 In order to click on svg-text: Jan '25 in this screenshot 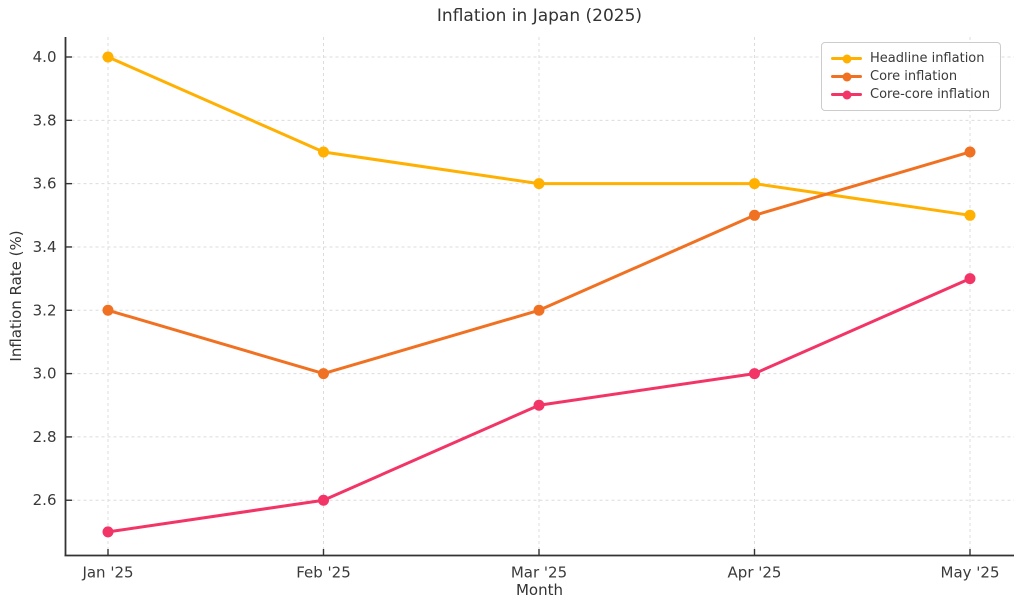, I will do `click(107, 573)`.